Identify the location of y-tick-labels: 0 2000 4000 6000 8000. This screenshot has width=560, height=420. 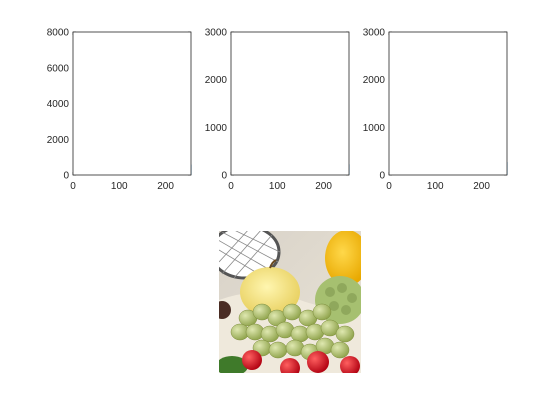
(58, 105).